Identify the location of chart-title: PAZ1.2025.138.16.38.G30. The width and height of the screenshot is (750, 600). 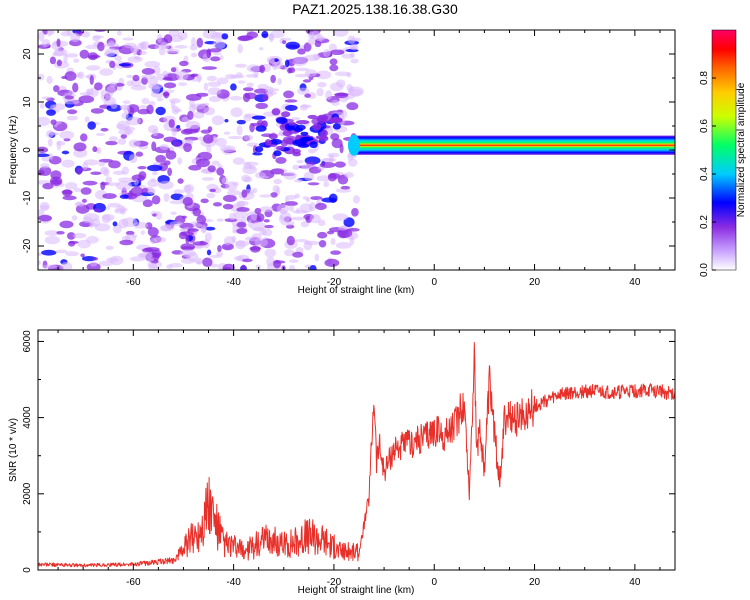
(375, 9).